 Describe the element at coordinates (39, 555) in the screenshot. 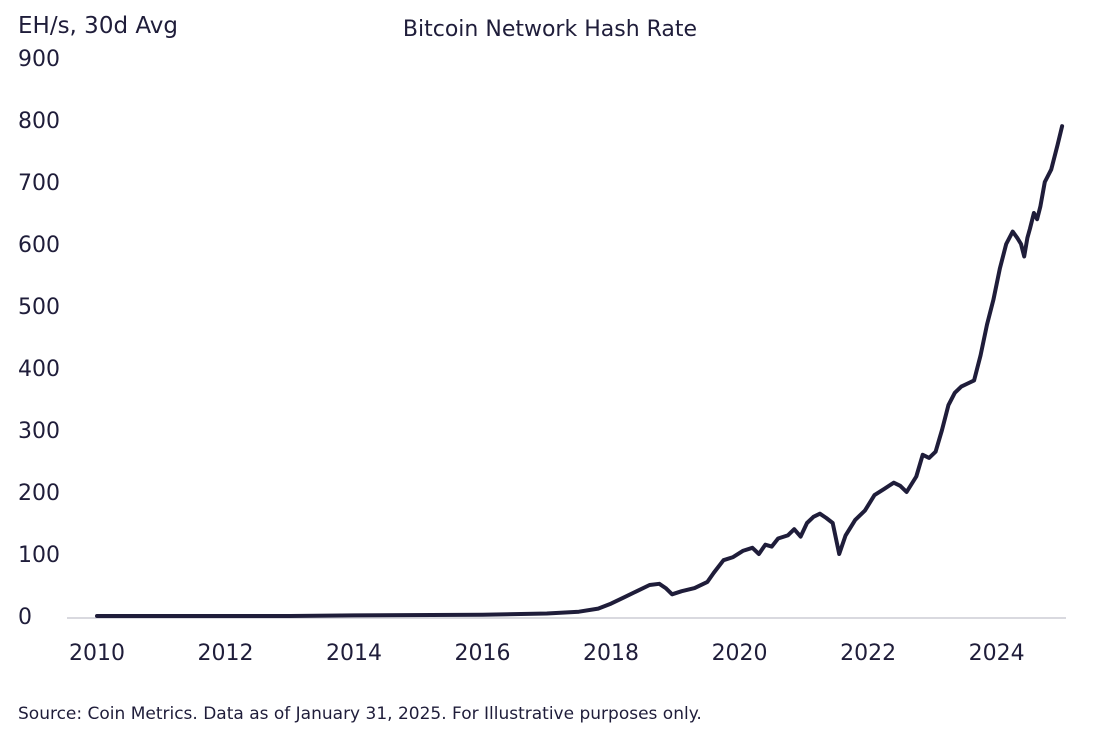

I see `y-tick-label: 100` at that location.